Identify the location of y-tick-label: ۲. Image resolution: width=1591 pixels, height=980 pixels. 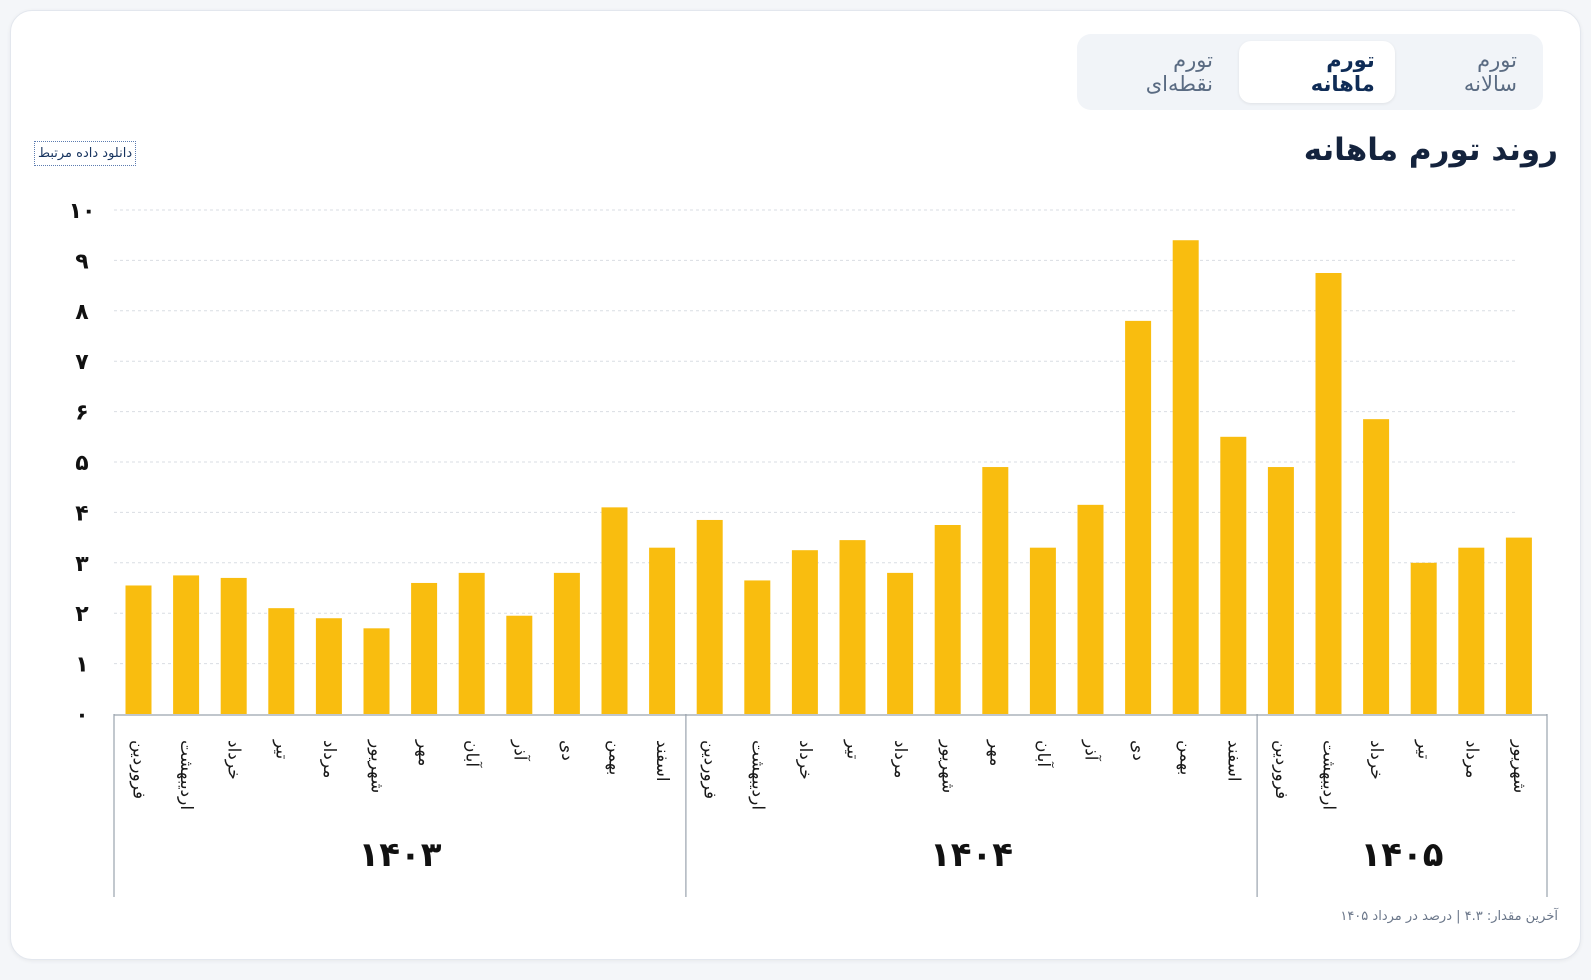
(82, 614).